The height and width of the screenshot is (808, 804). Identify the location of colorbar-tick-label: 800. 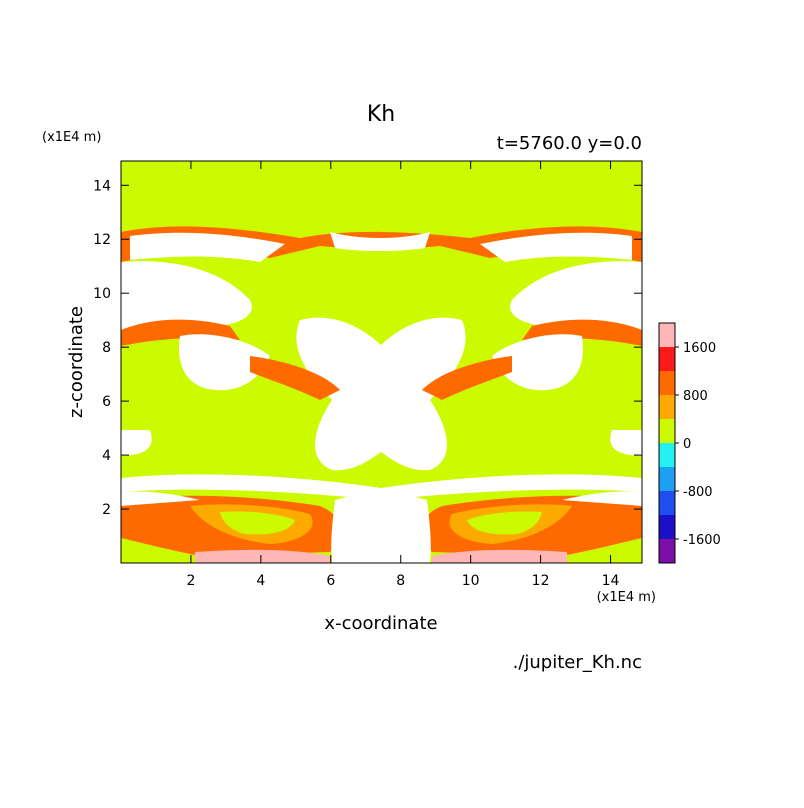
(695, 396).